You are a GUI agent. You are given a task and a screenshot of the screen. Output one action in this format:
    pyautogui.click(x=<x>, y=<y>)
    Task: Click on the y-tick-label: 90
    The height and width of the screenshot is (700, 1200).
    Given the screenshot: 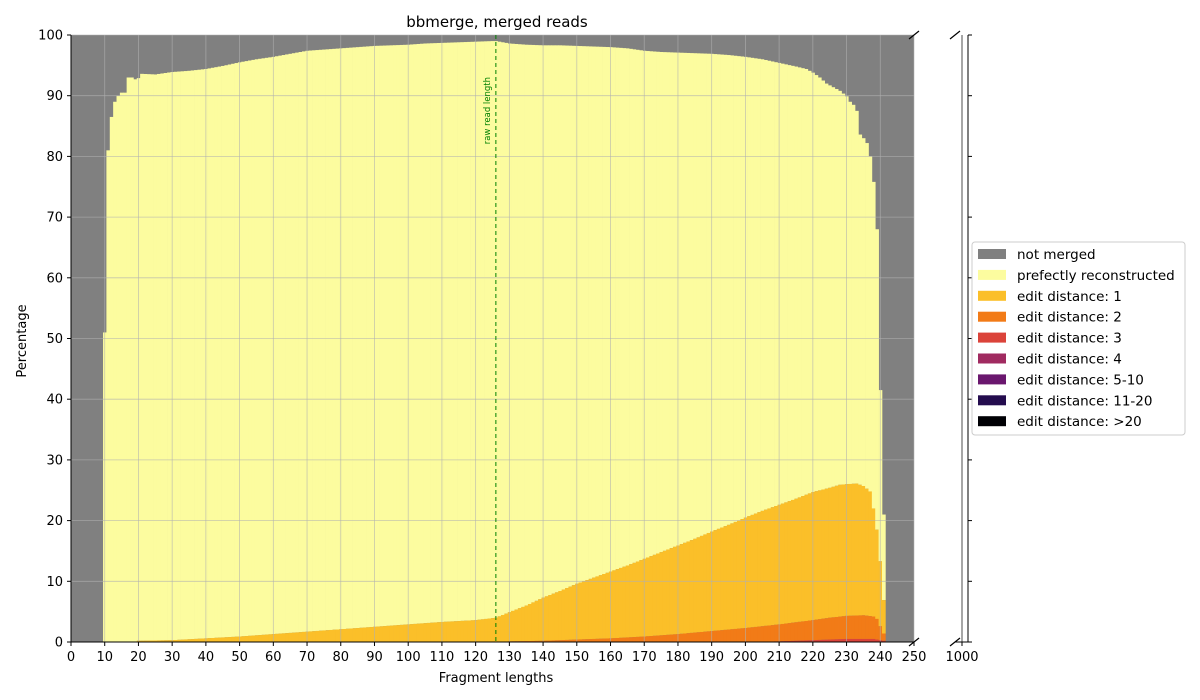 What is the action you would take?
    pyautogui.click(x=54, y=96)
    